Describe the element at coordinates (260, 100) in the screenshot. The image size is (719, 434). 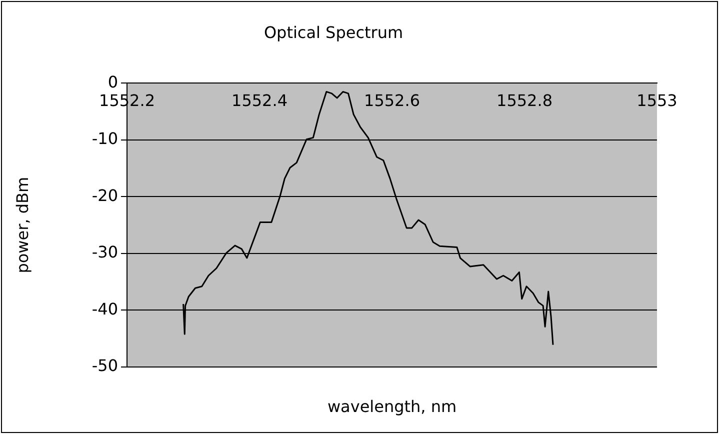
I see `x-tick-label: 1552.4` at that location.